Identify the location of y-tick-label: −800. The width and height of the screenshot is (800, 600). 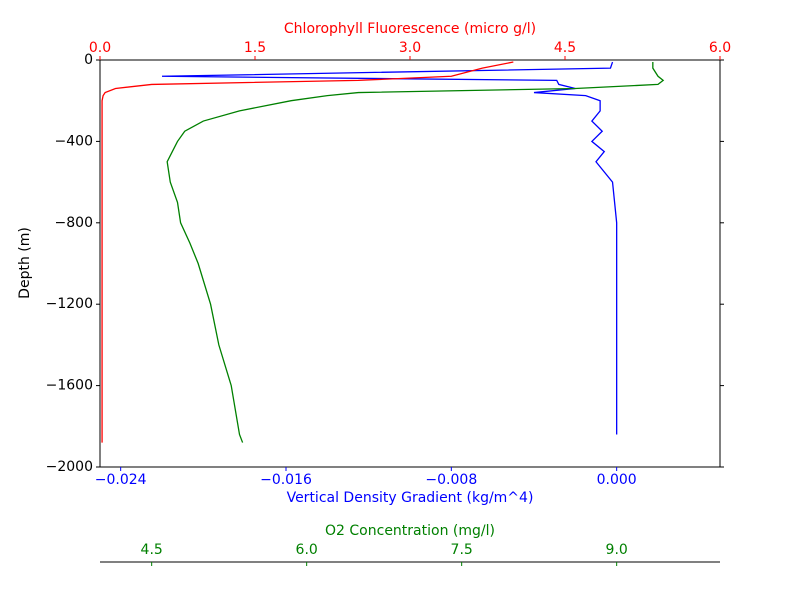
(74, 223).